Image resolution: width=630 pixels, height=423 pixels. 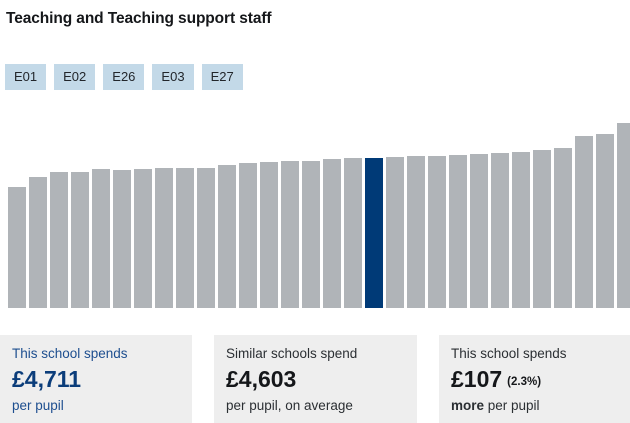 I want to click on panel-value: £107 (2.3%), so click(x=534, y=379).